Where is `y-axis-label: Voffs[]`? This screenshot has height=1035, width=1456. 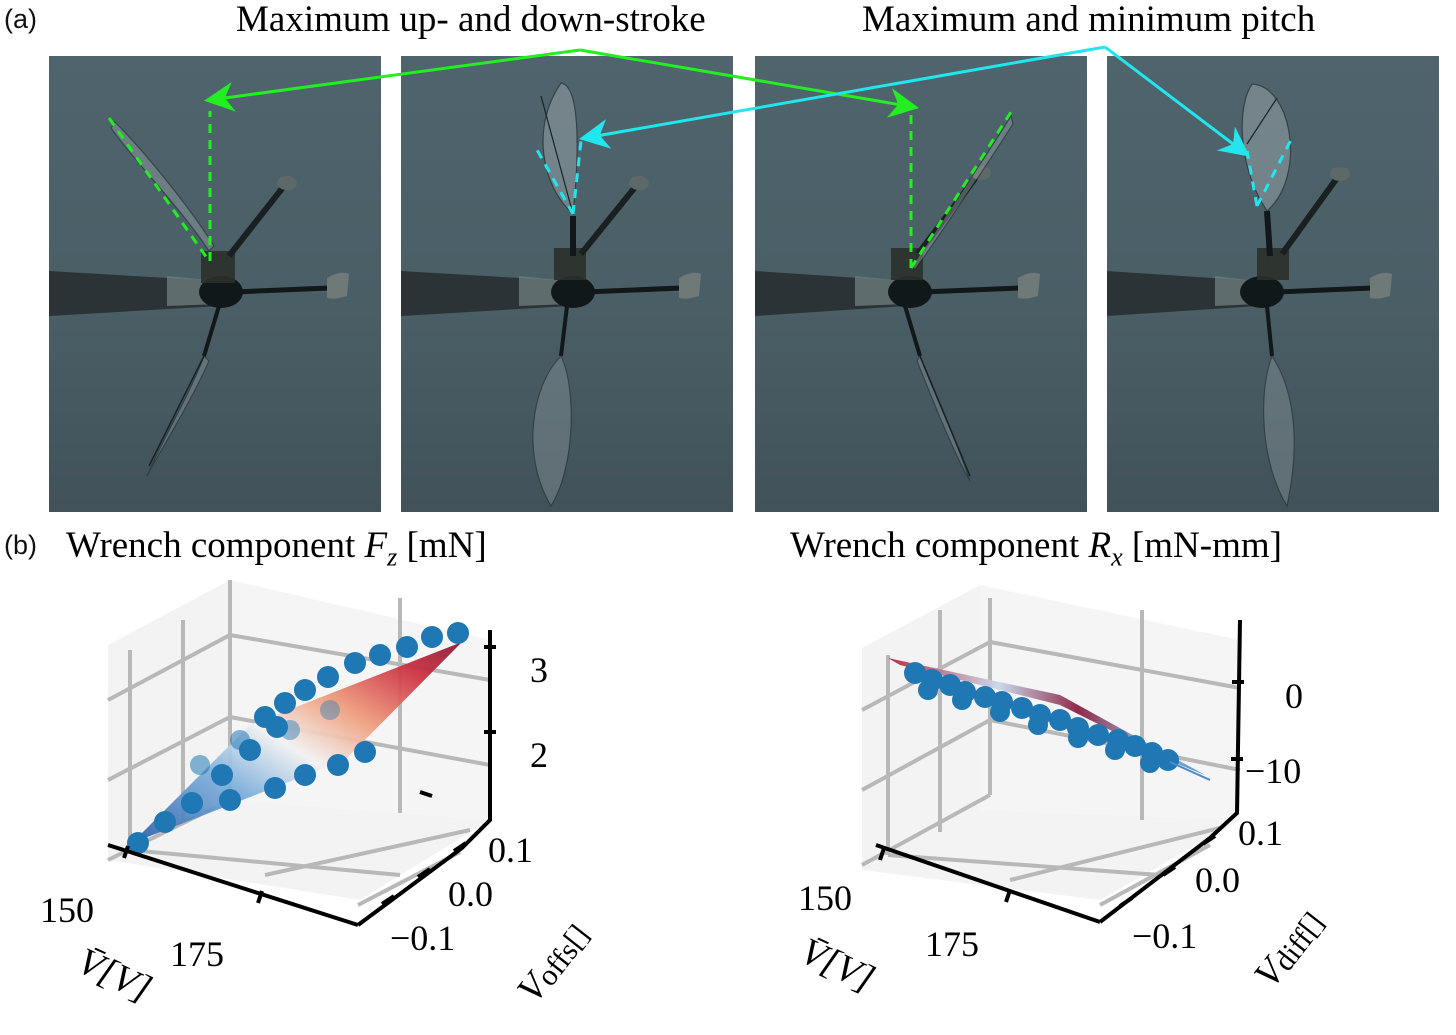 y-axis-label: Voffs[] is located at coordinates (553, 962).